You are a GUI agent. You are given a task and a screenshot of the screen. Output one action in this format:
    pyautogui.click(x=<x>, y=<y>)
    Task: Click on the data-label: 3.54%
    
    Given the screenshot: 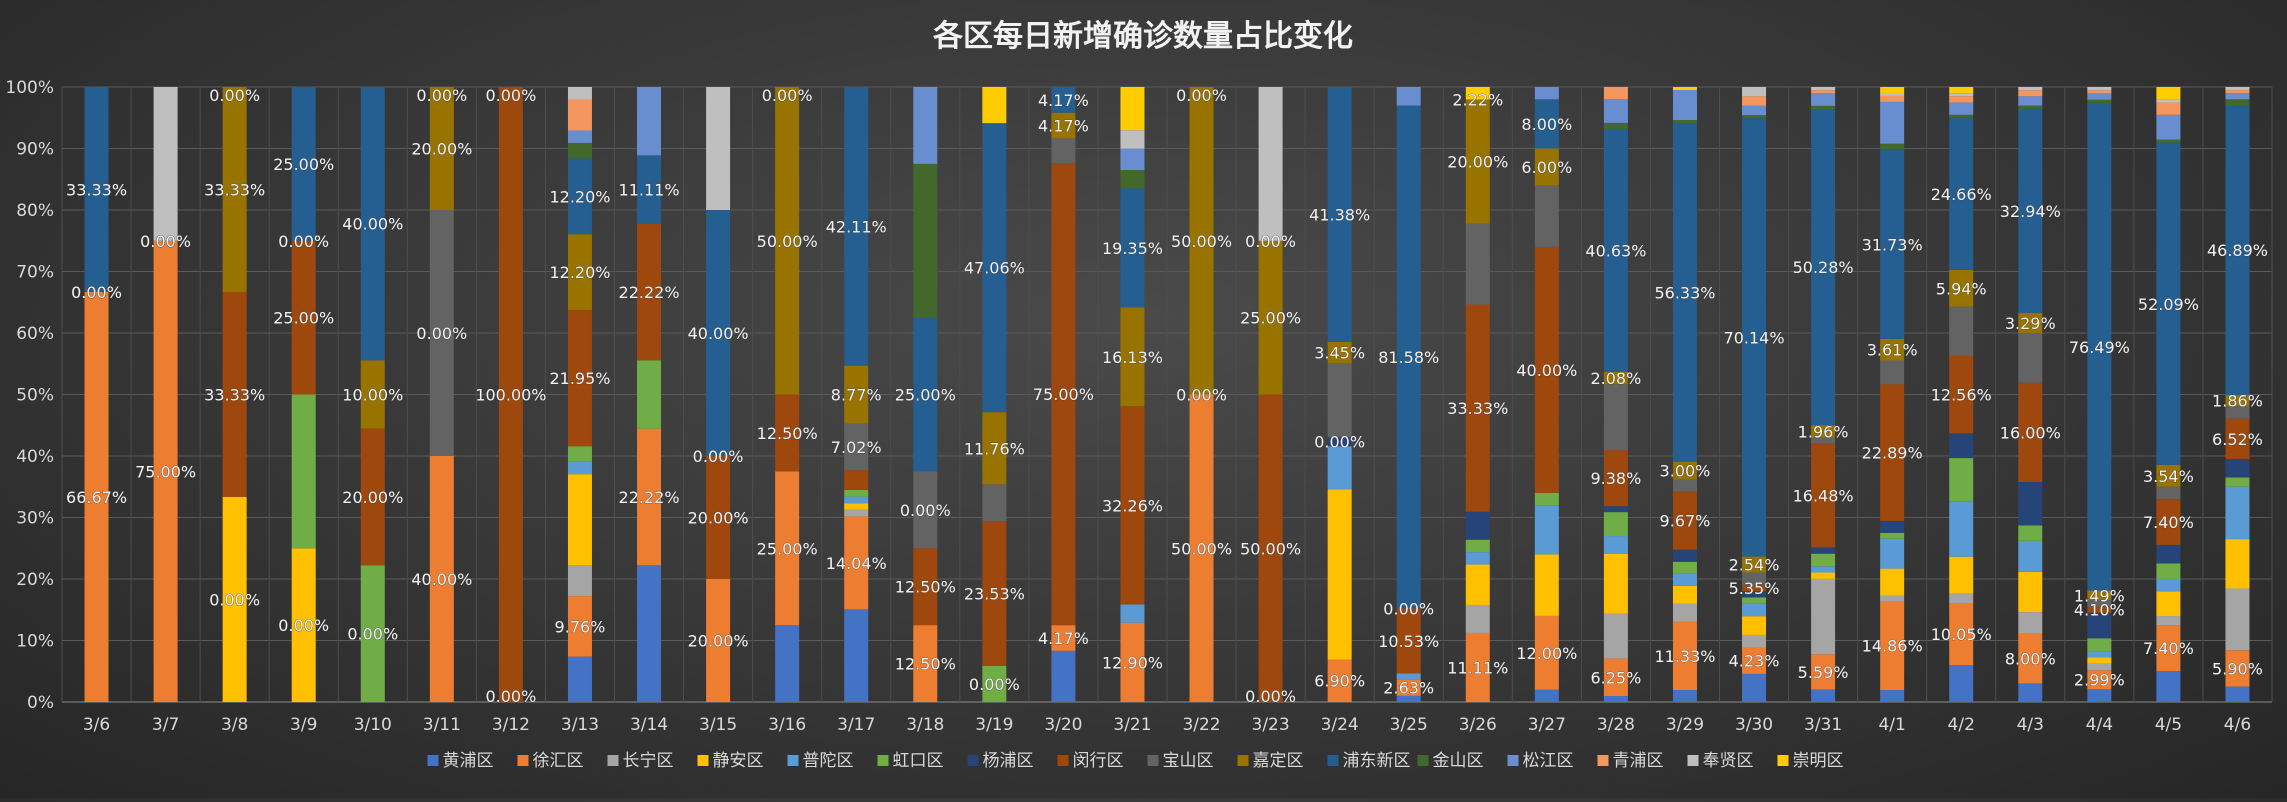 What is the action you would take?
    pyautogui.click(x=2168, y=476)
    